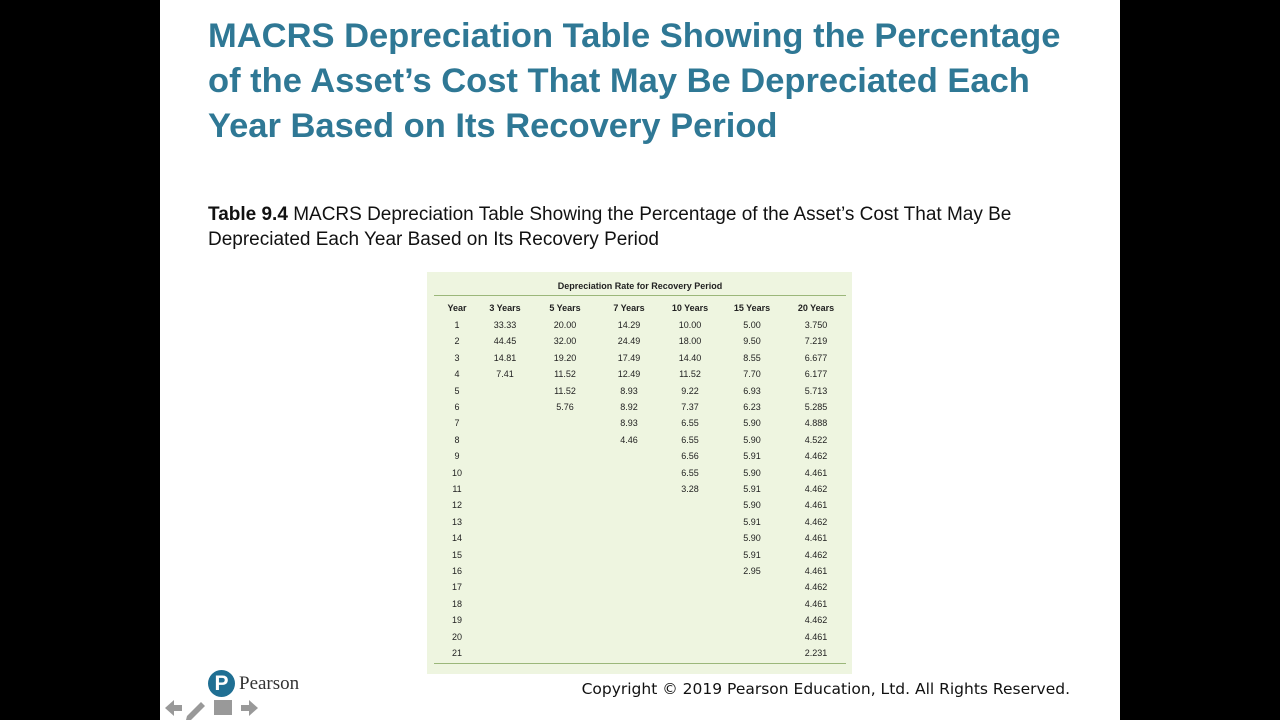  I want to click on table-cell: 44.45, so click(505, 341).